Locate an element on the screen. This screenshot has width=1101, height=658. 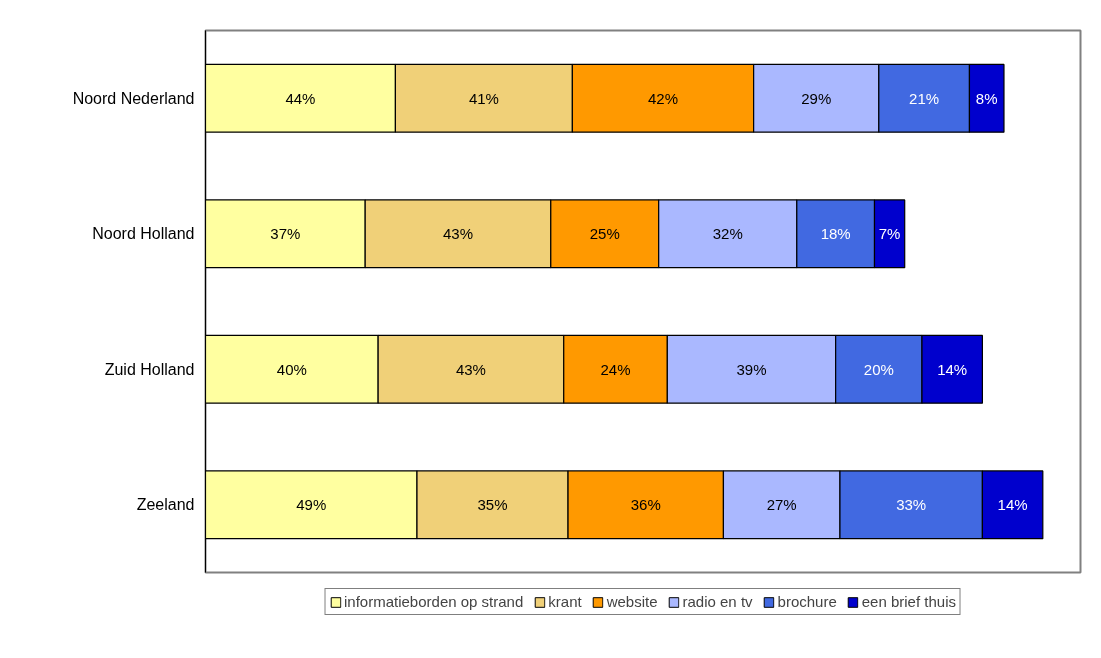
data-label: 44% is located at coordinates (300, 98).